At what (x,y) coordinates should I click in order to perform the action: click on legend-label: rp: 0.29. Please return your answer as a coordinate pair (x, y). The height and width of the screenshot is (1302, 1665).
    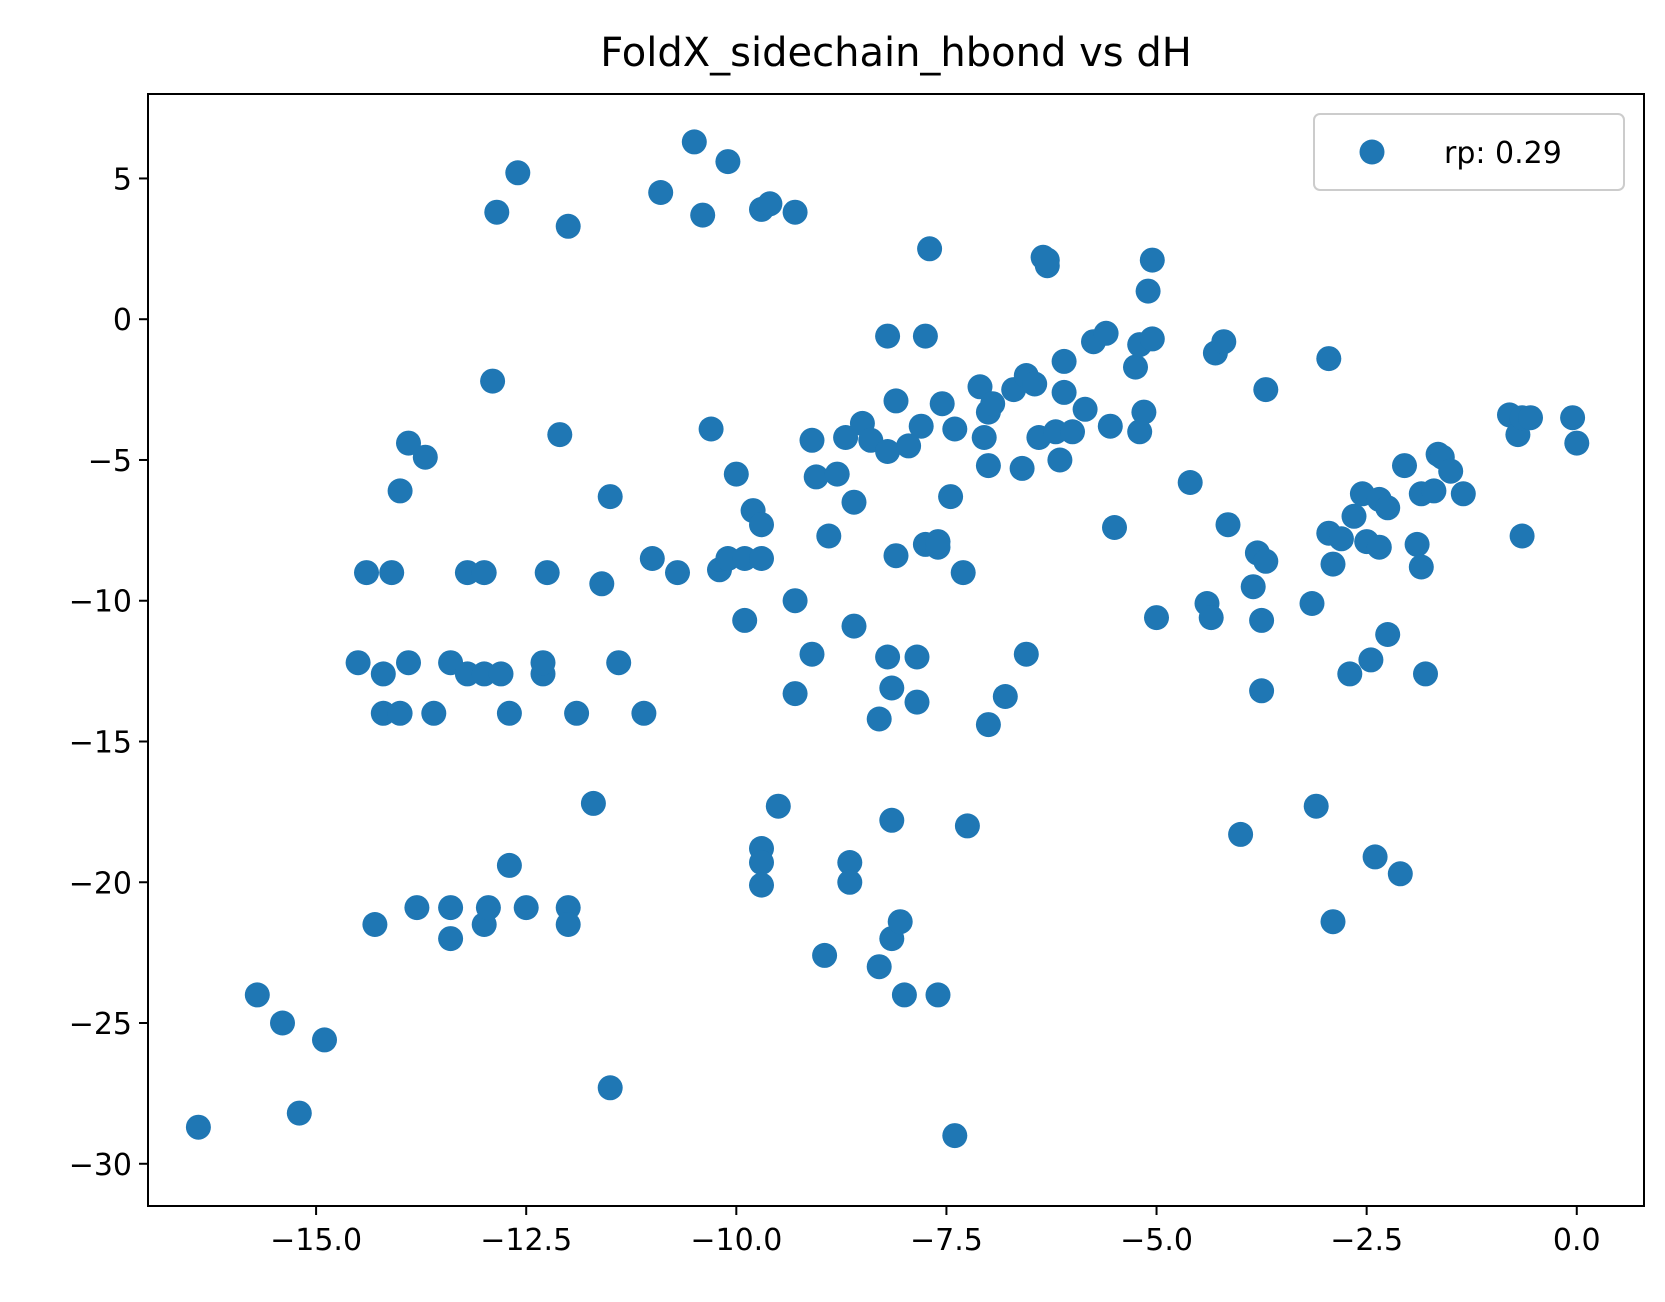
    Looking at the image, I should click on (1503, 153).